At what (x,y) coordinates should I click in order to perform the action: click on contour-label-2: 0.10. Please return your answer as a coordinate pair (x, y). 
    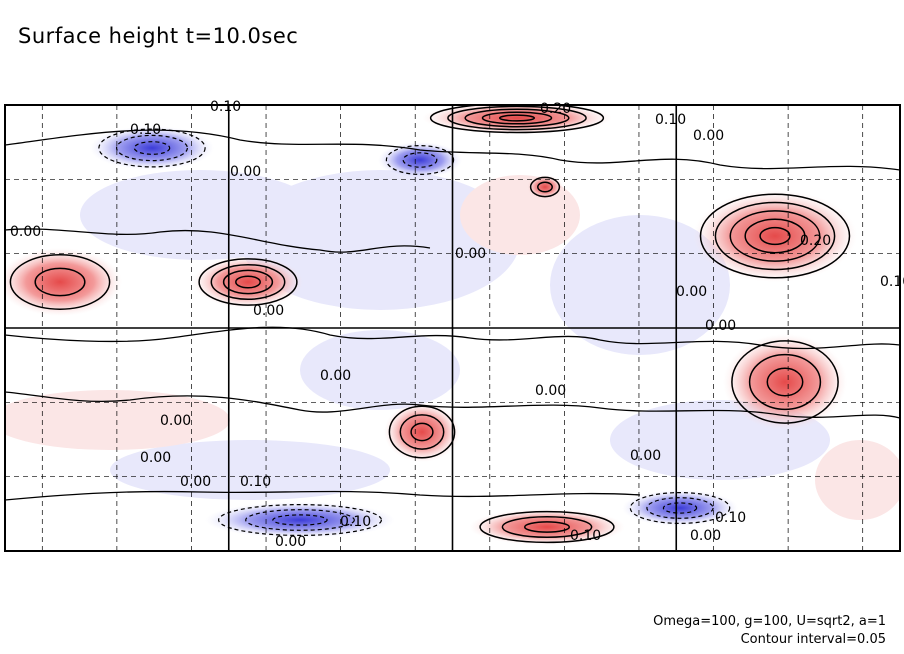
    Looking at the image, I should click on (145, 130).